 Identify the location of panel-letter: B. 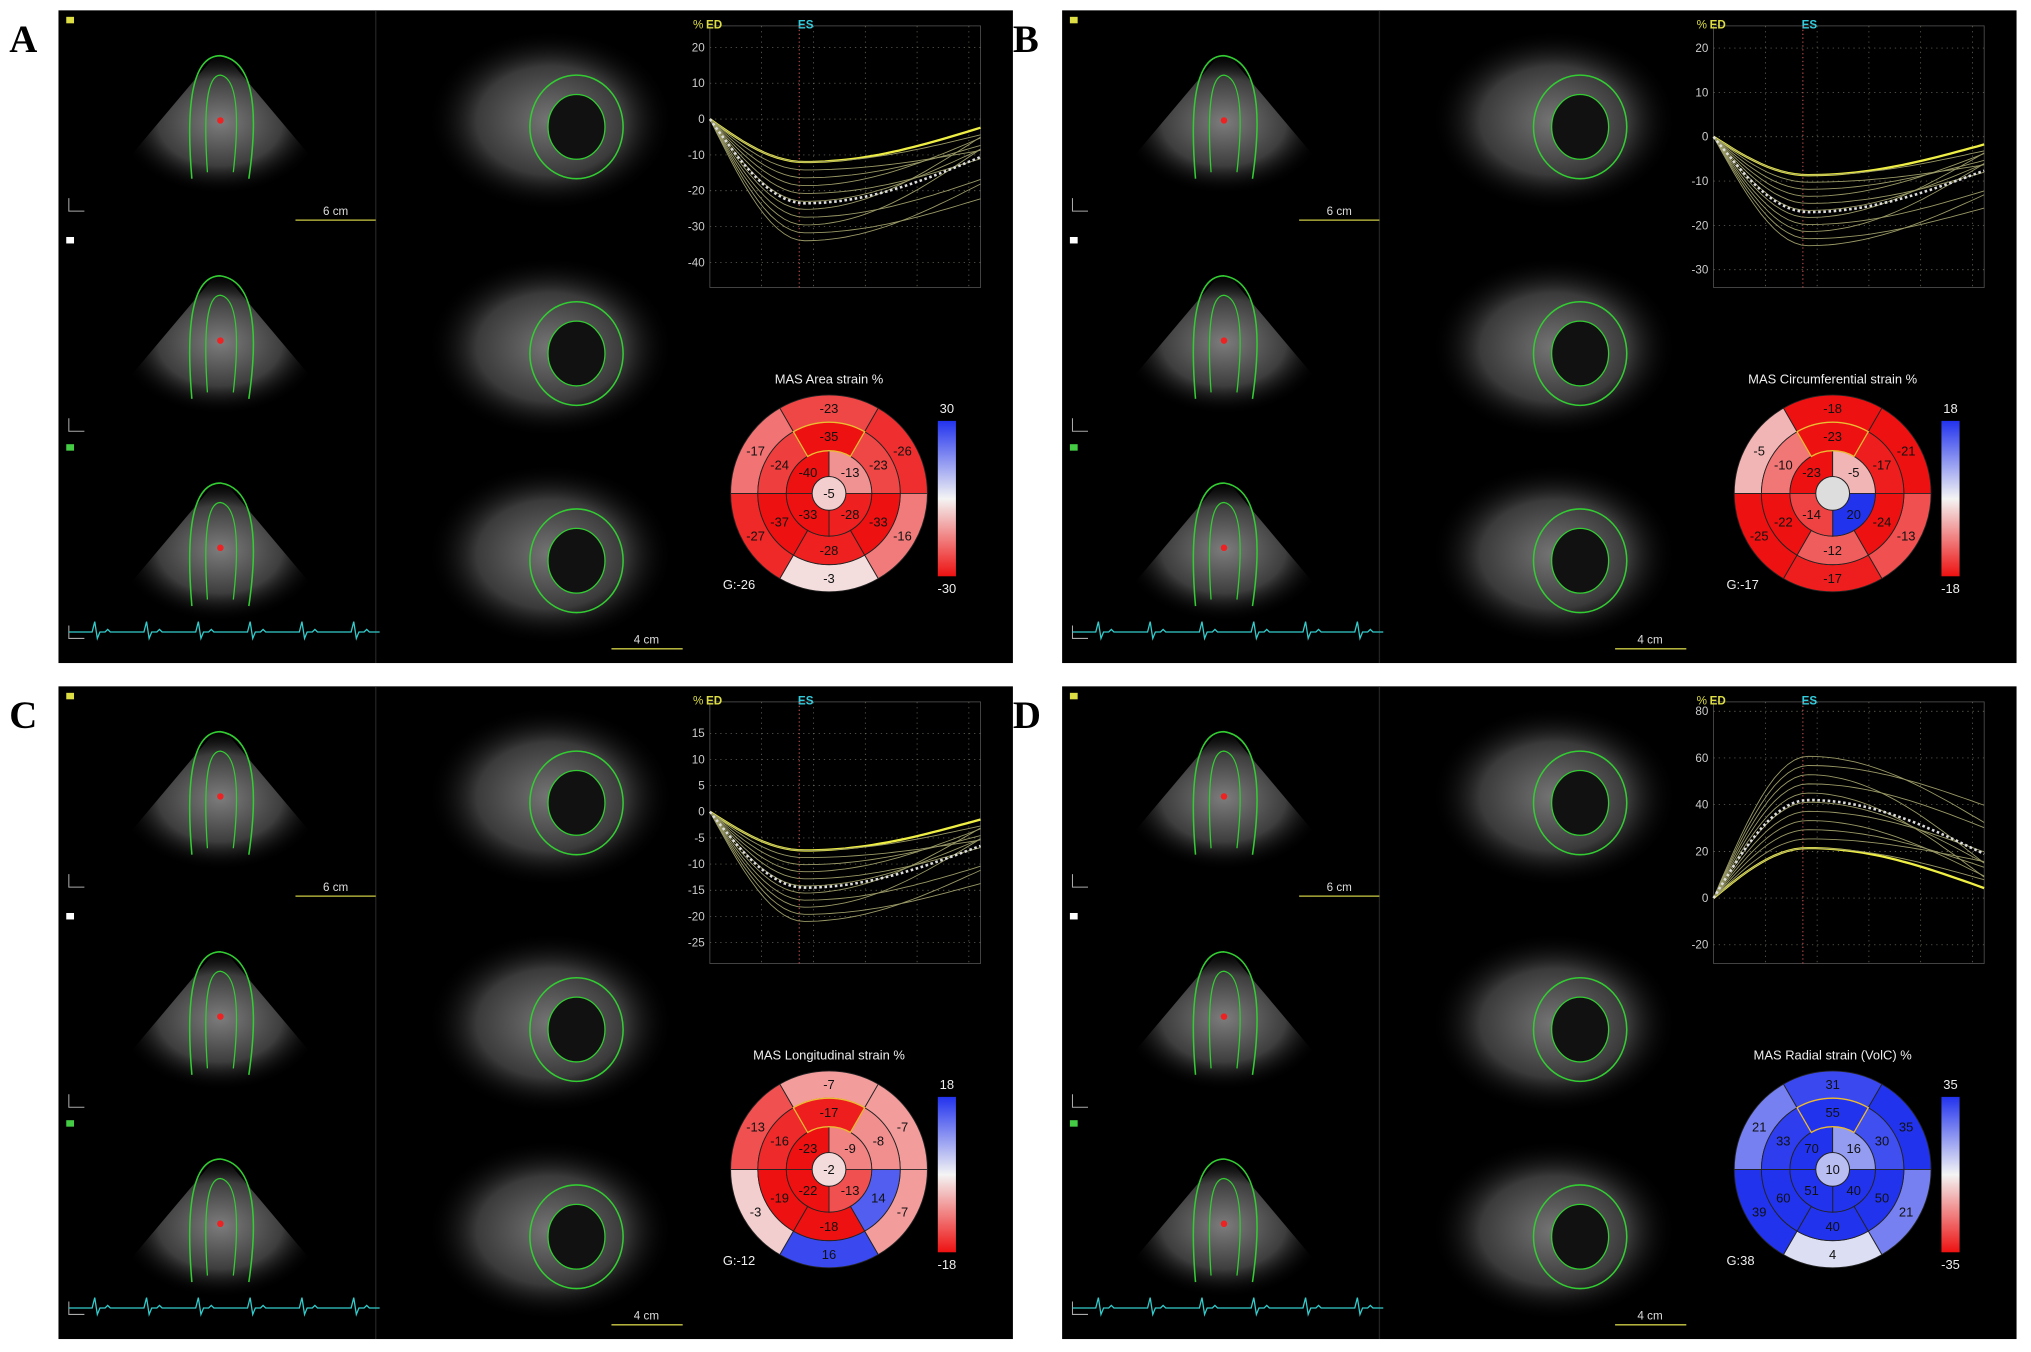
(1026, 39).